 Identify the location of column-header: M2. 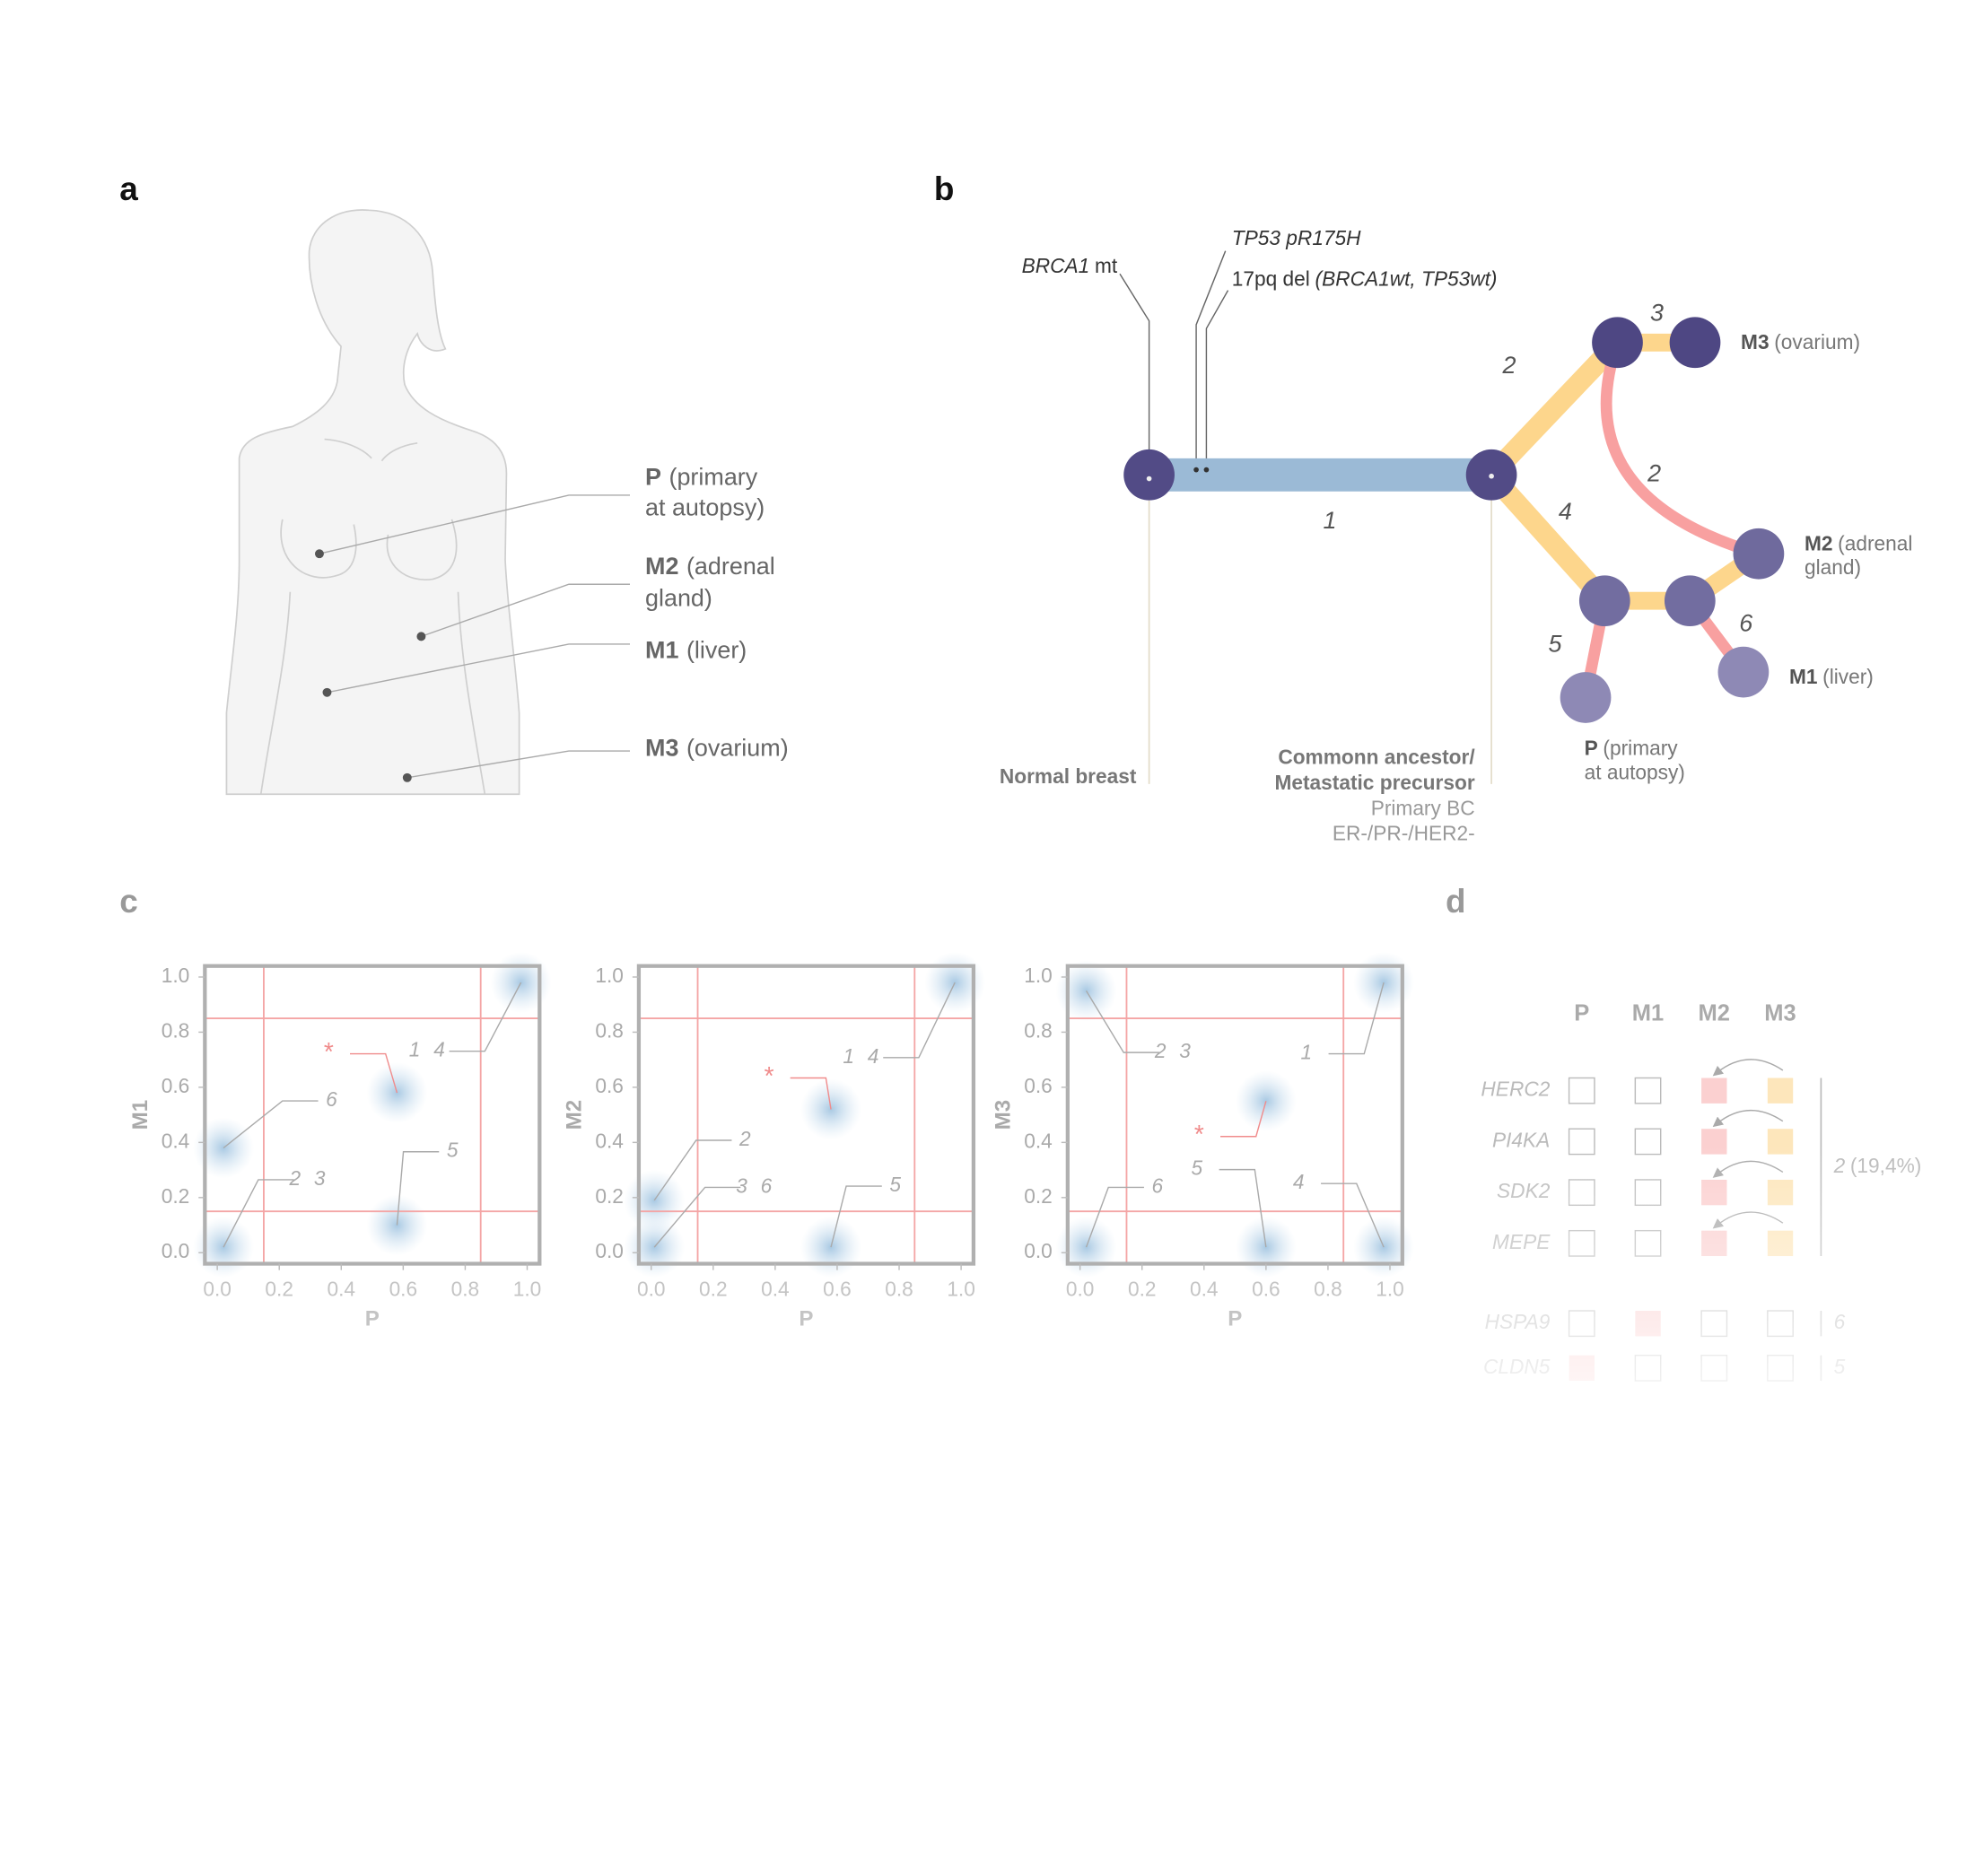
(1714, 1012).